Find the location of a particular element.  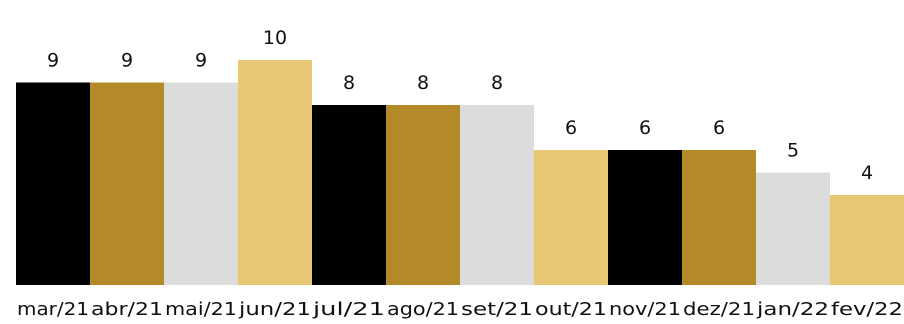

x-tick-label: out/21 is located at coordinates (571, 309).